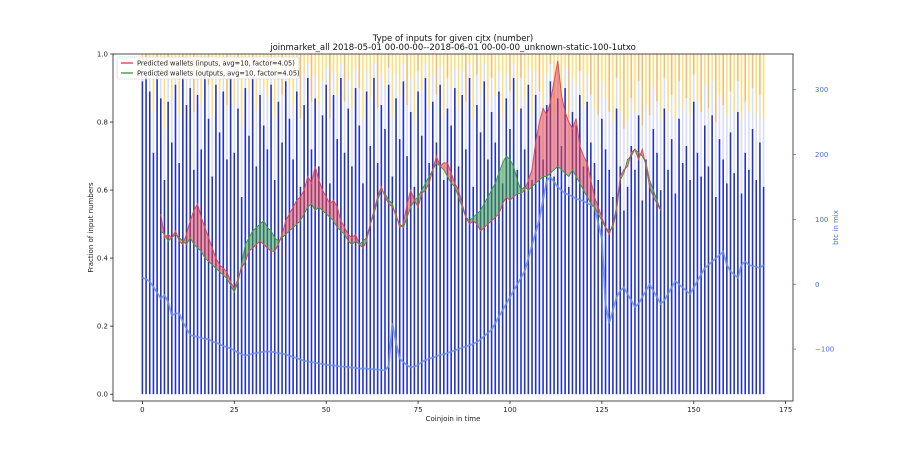  Describe the element at coordinates (821, 155) in the screenshot. I see `y-tick-label-right: 200` at that location.